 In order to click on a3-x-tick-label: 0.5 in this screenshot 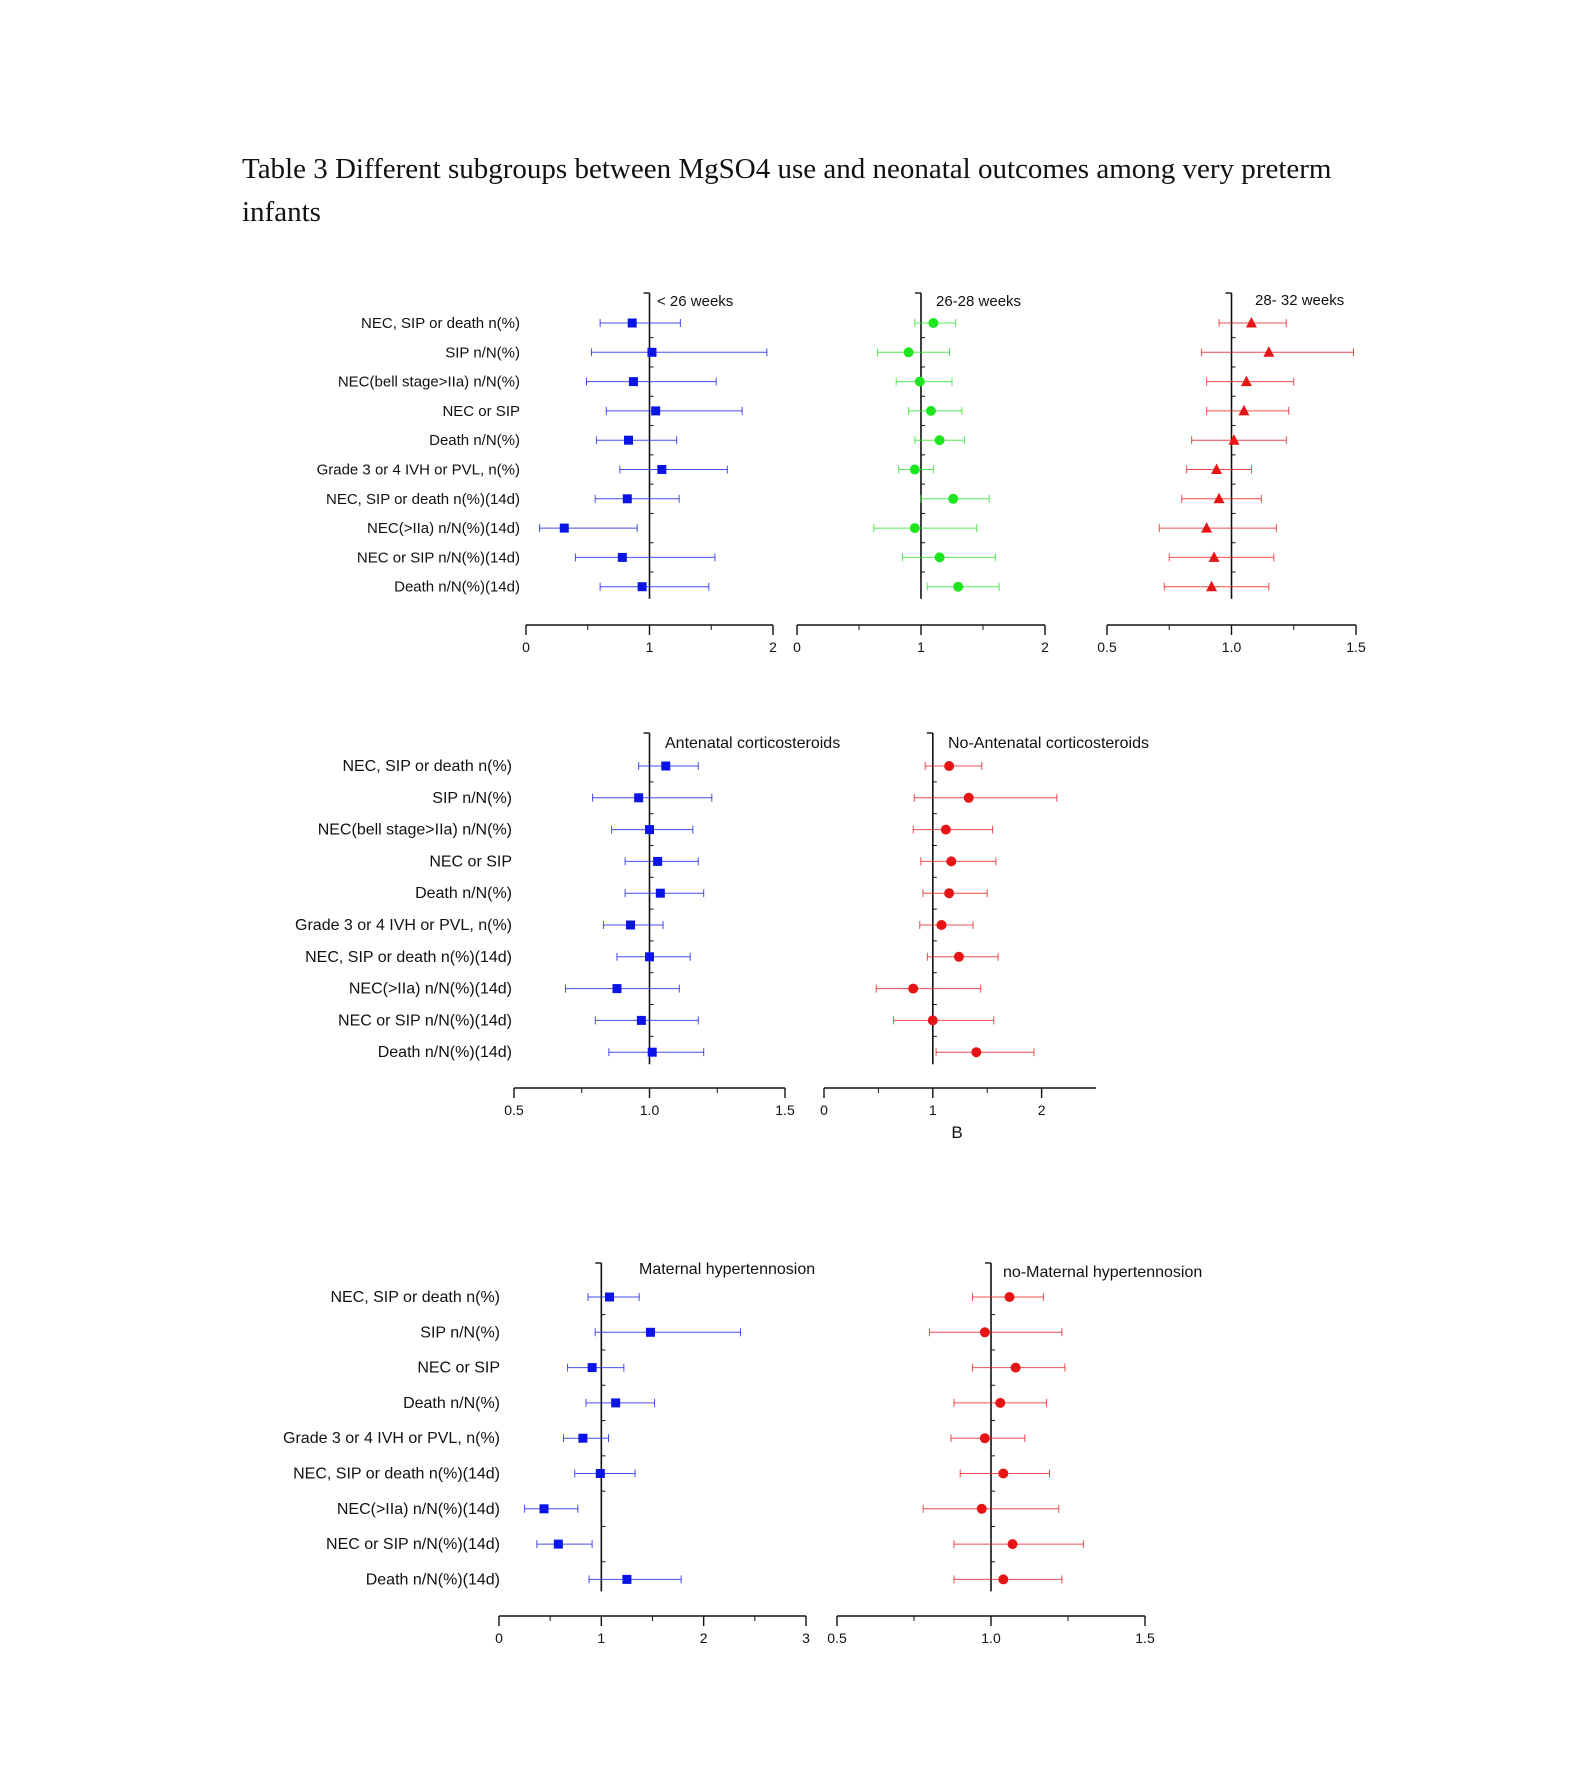, I will do `click(1107, 647)`.